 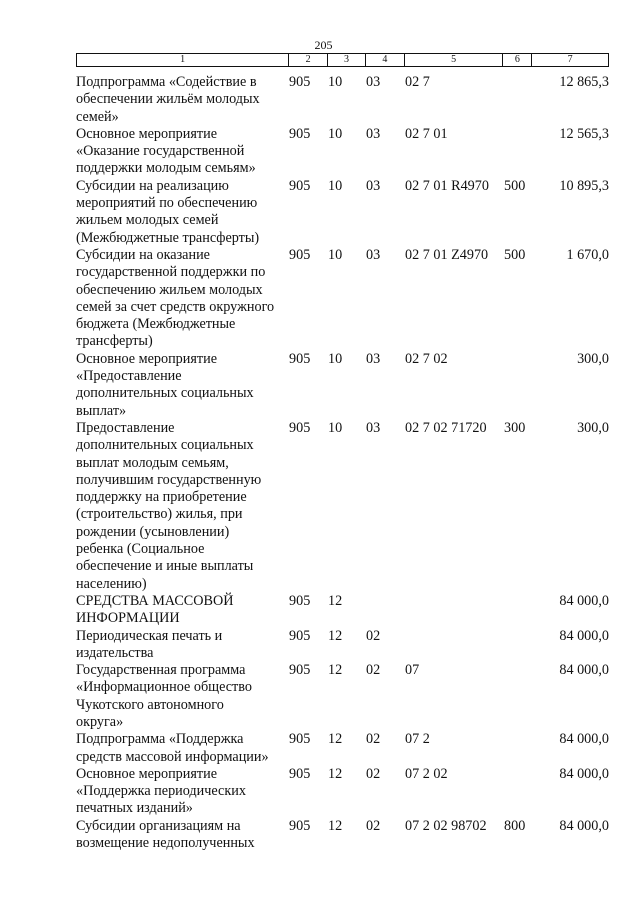 What do you see at coordinates (385, 610) in the screenshot?
I see `cell-c4` at bounding box center [385, 610].